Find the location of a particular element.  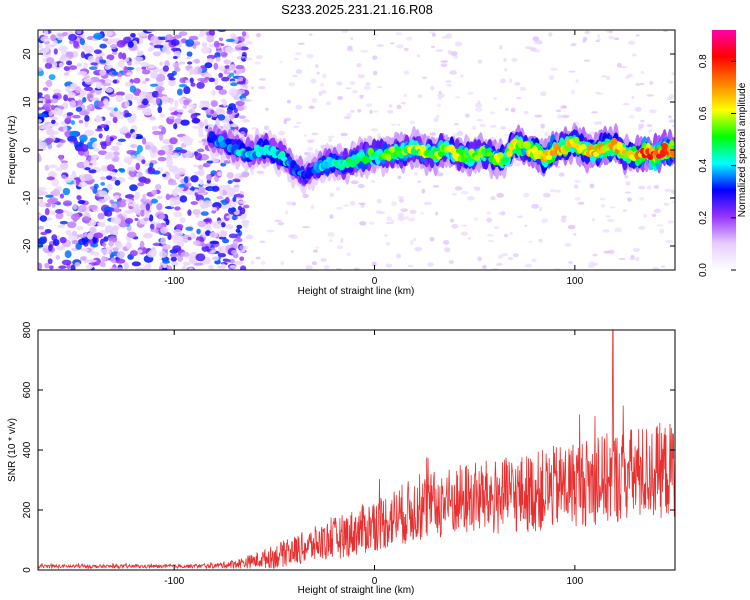

spectrogram-y-axis-label: Frequency (Hz) is located at coordinates (12, 150).